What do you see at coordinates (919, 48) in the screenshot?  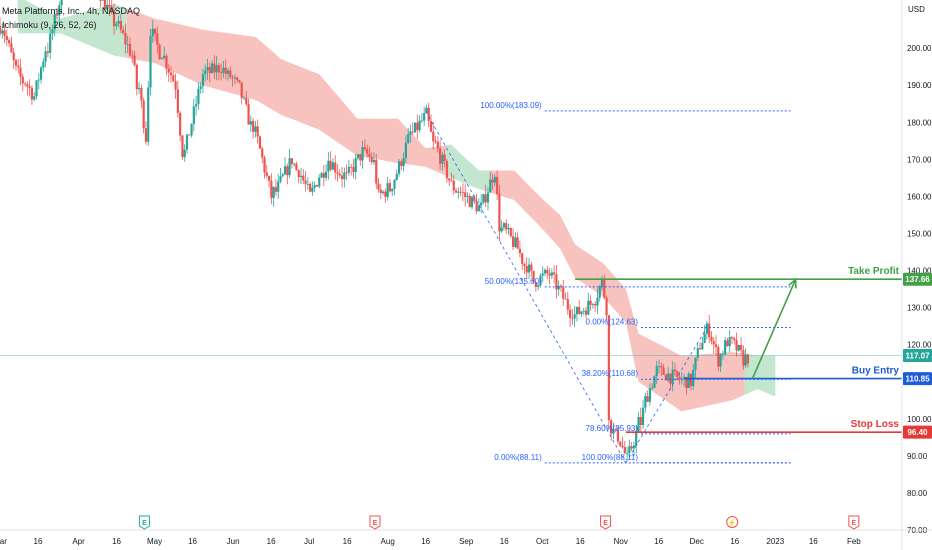 I see `y-tick-label: 200.00` at bounding box center [919, 48].